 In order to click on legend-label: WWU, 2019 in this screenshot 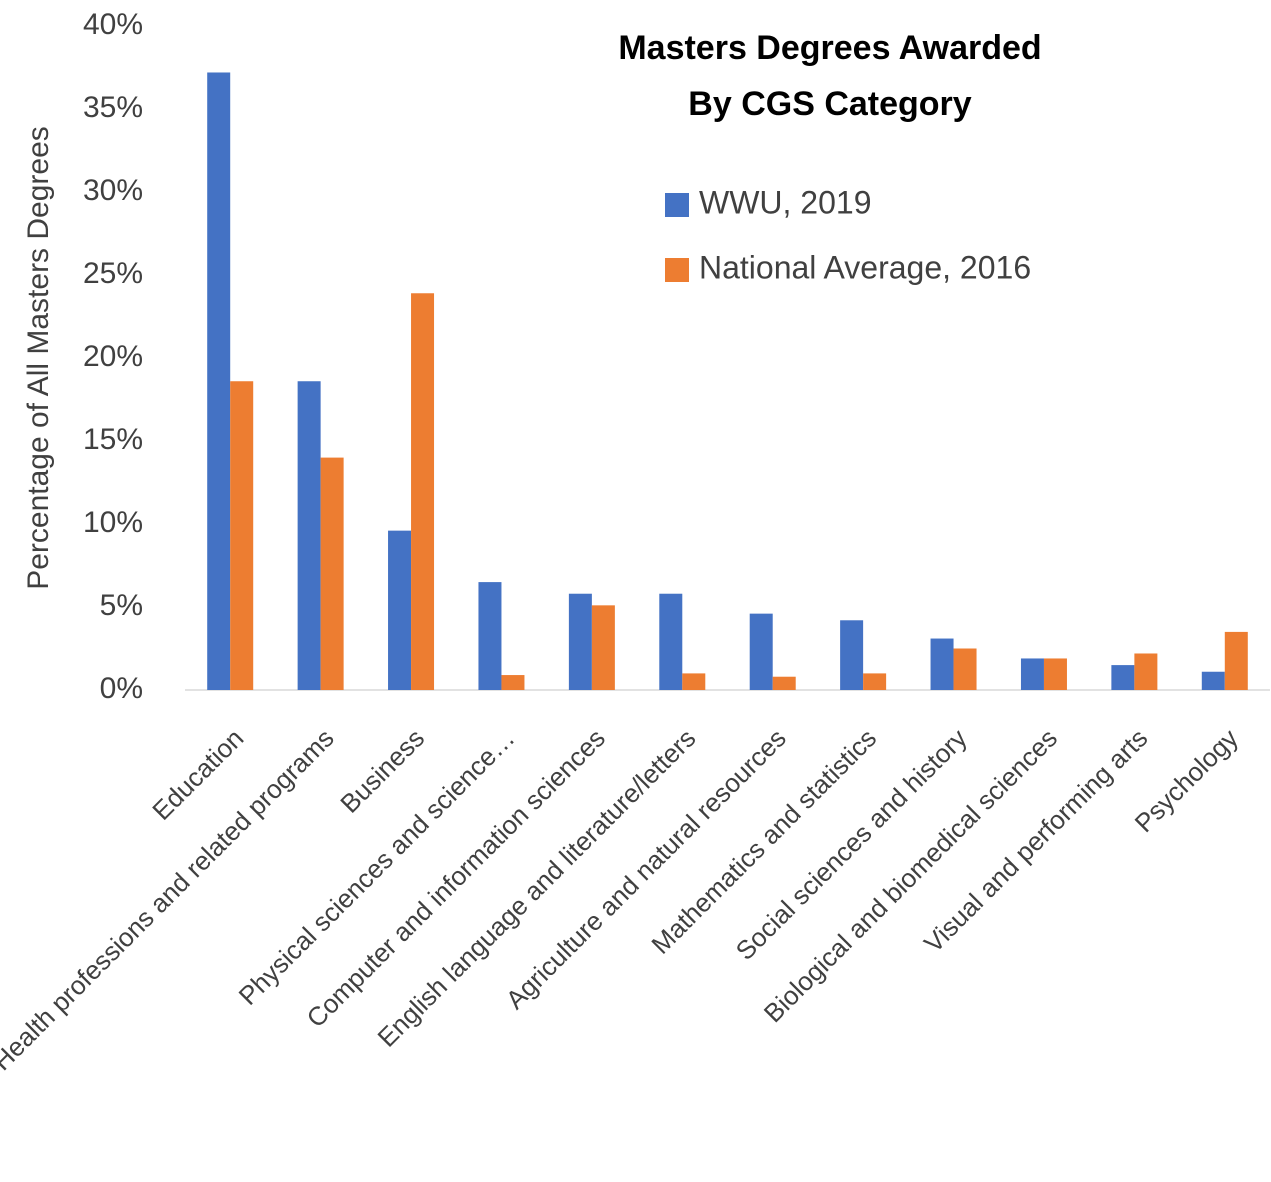, I will do `click(785, 202)`.